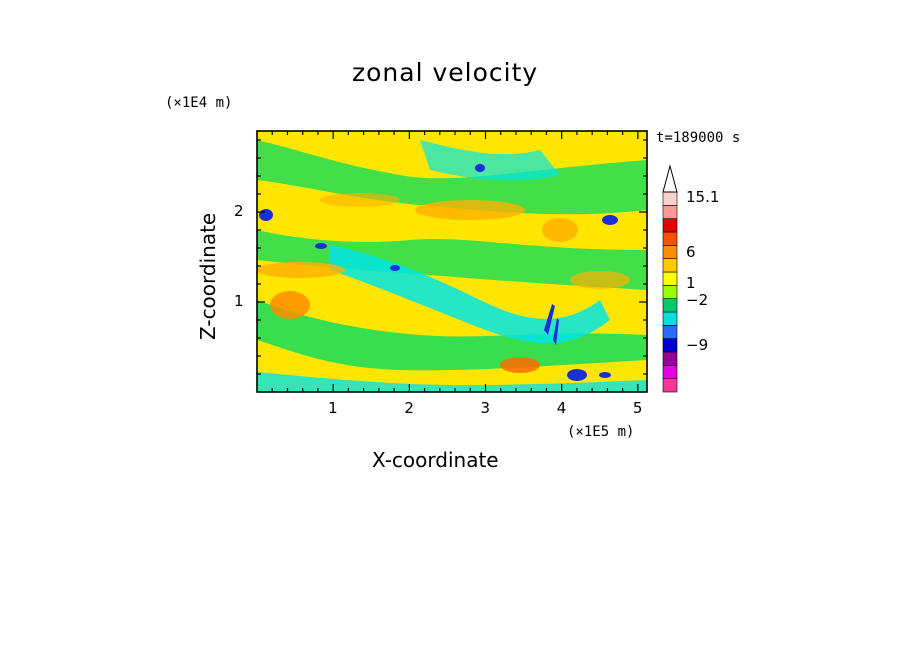  Describe the element at coordinates (239, 211) in the screenshot. I see `y-tick-label: 2` at that location.